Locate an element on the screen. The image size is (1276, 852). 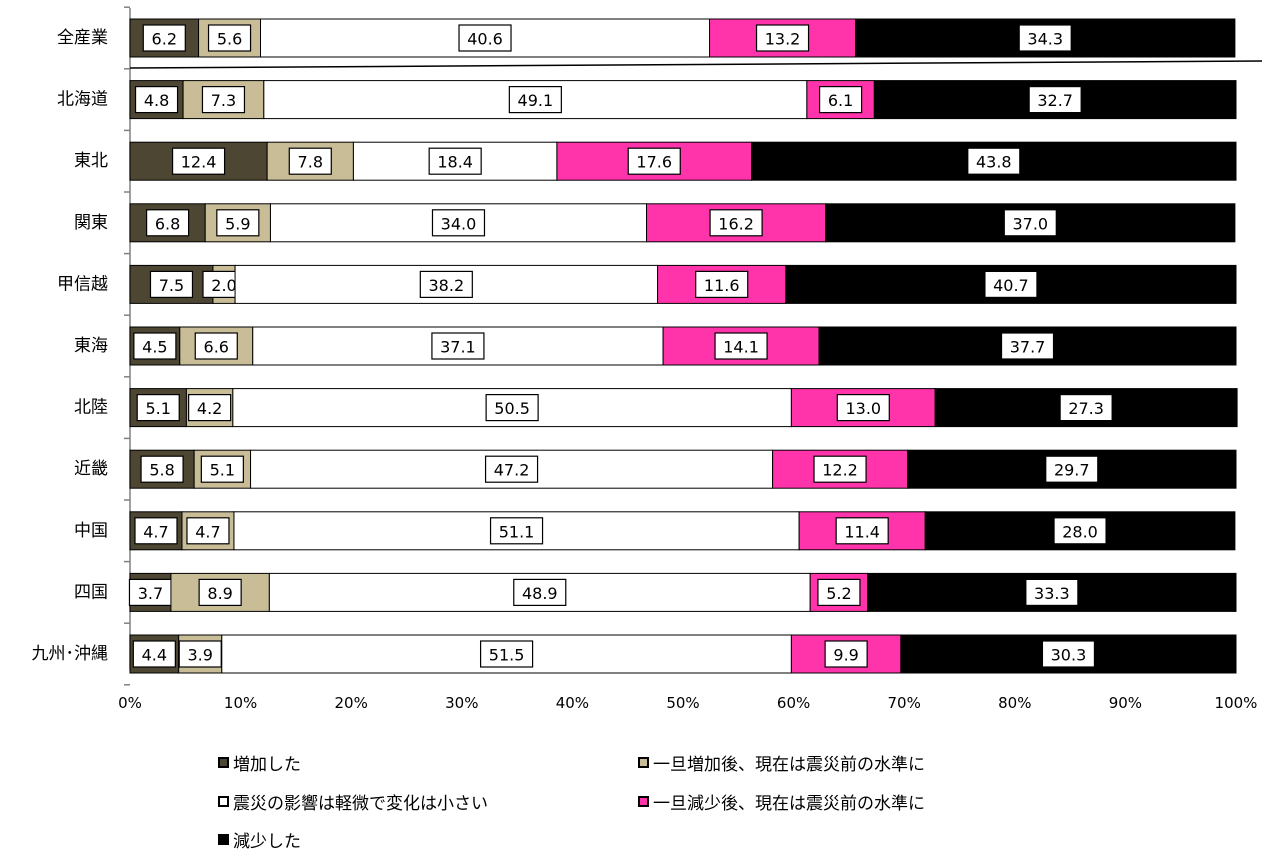
x-tick-label: 30% is located at coordinates (461, 703).